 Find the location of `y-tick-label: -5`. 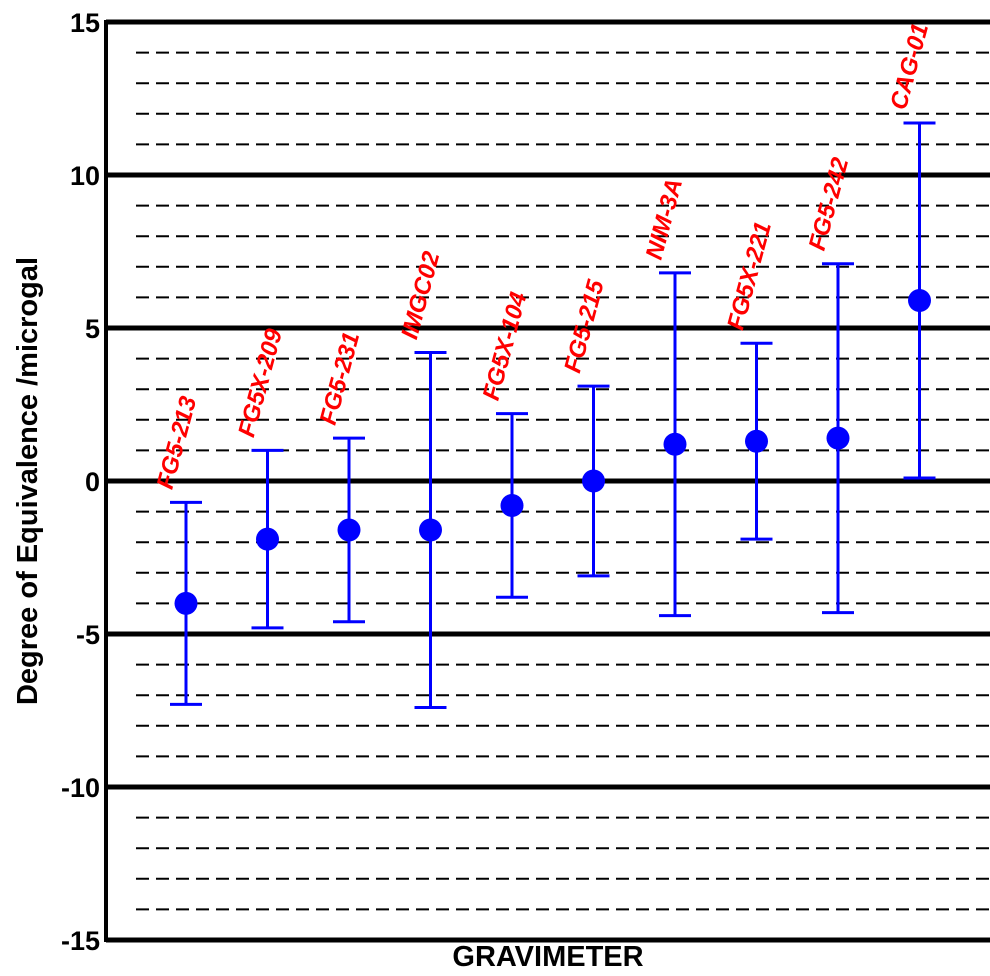

y-tick-label: -5 is located at coordinates (88, 635).